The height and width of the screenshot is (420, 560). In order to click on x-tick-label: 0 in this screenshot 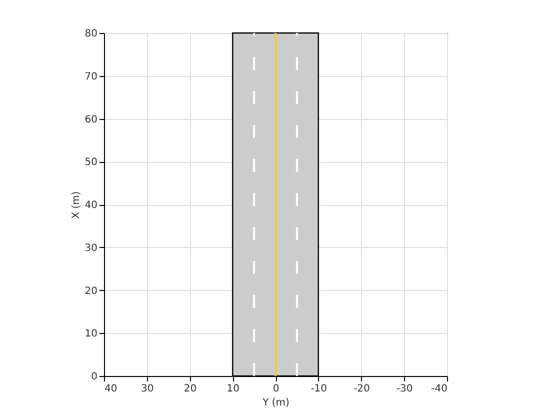, I will do `click(276, 389)`.